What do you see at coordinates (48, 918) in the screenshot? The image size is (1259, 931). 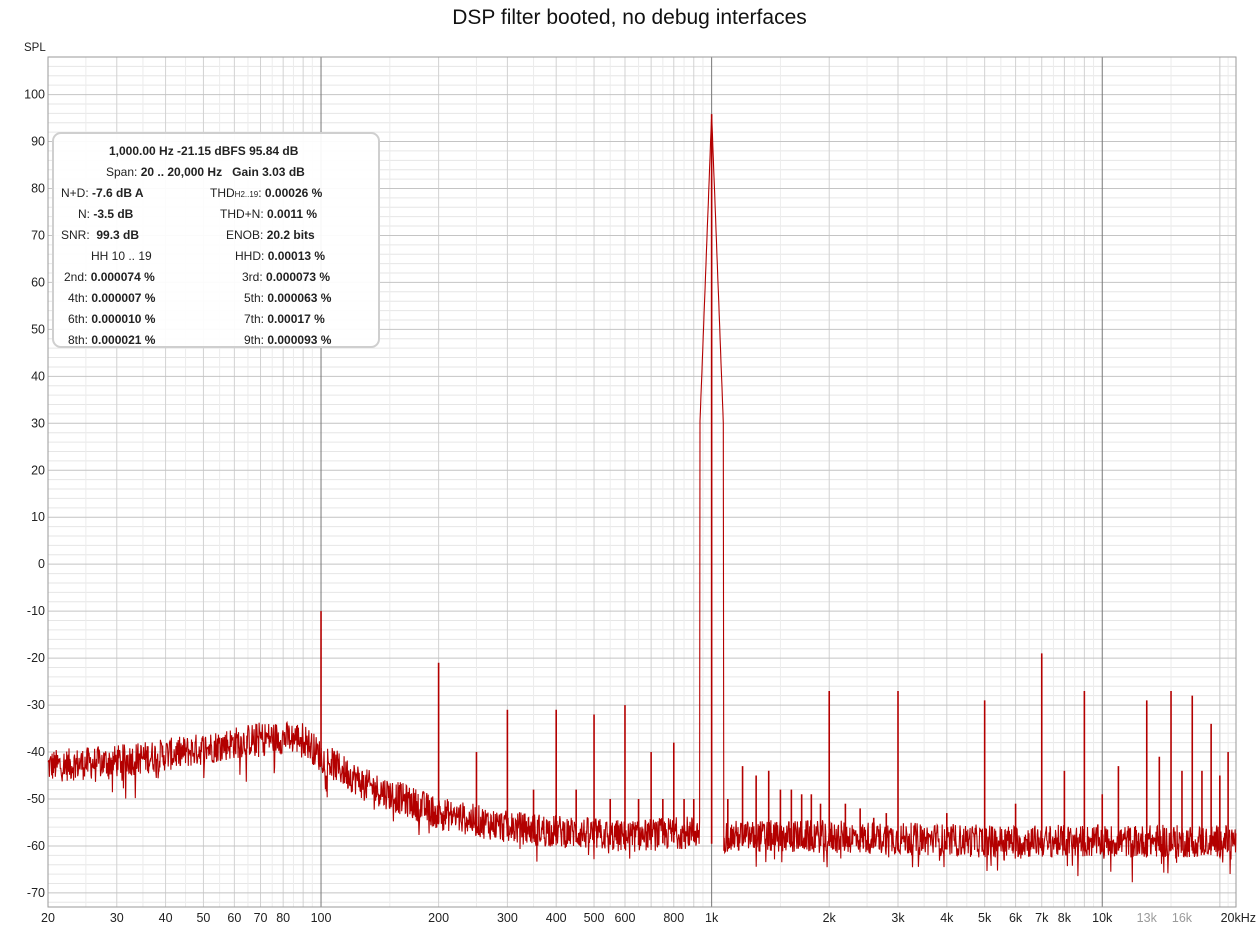 I see `x-tick-label: 20` at bounding box center [48, 918].